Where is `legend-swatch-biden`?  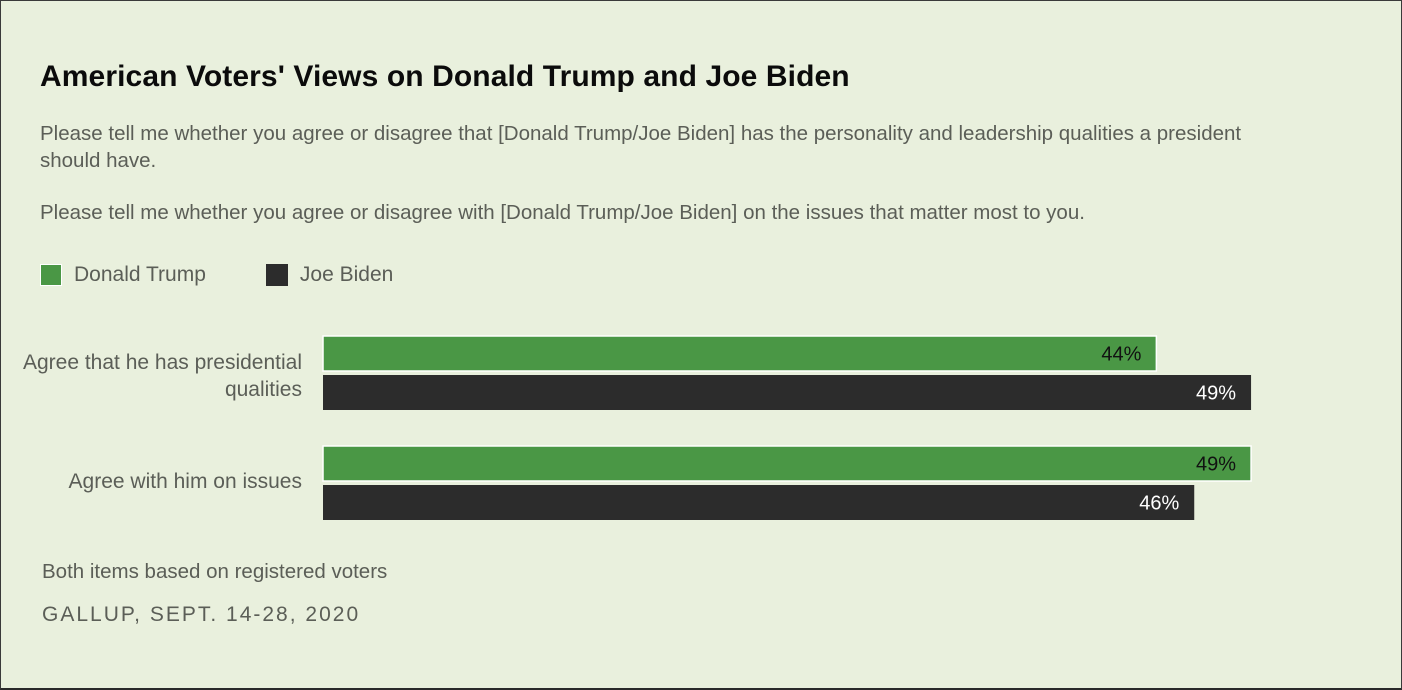 legend-swatch-biden is located at coordinates (276, 275).